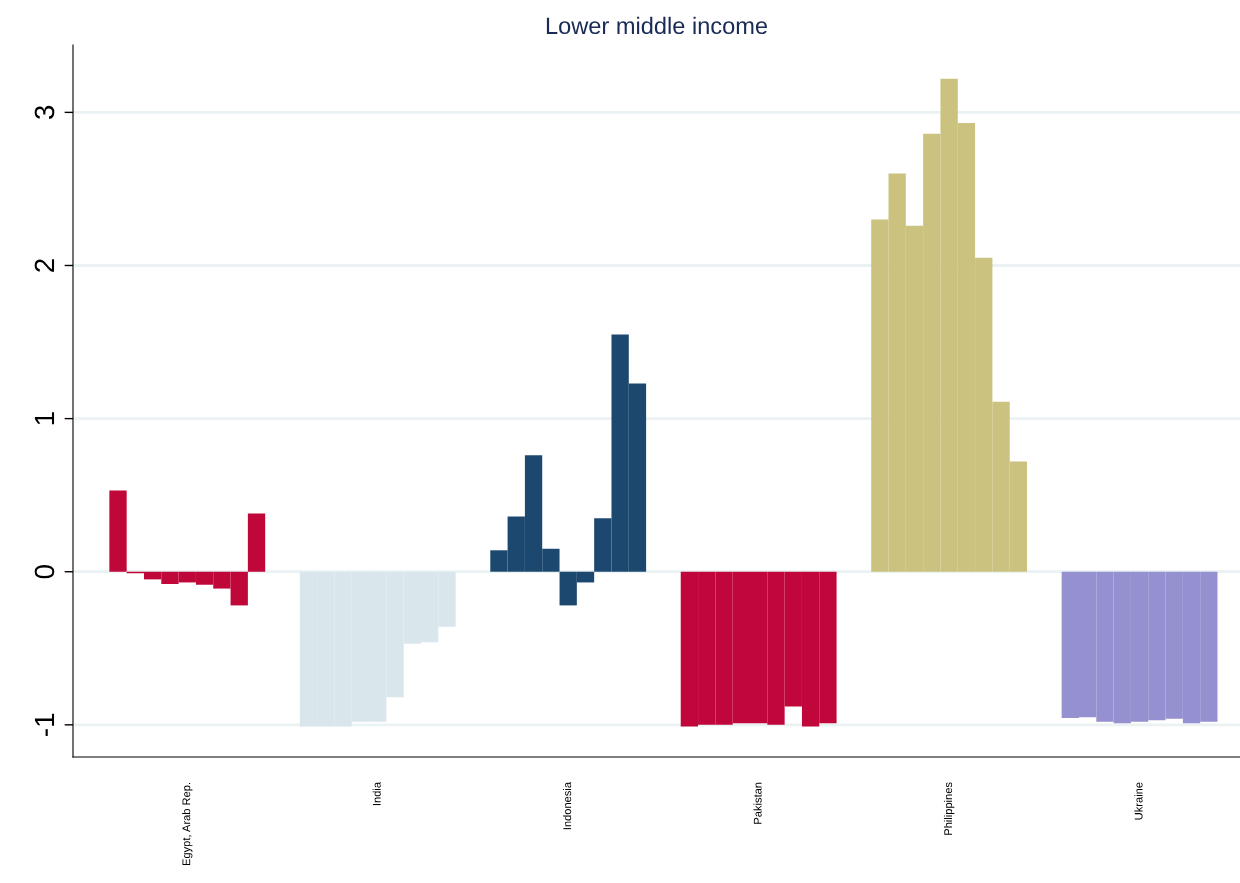 The width and height of the screenshot is (1240, 883). I want to click on x-tick-label: Egypt, Arab Rep., so click(187, 824).